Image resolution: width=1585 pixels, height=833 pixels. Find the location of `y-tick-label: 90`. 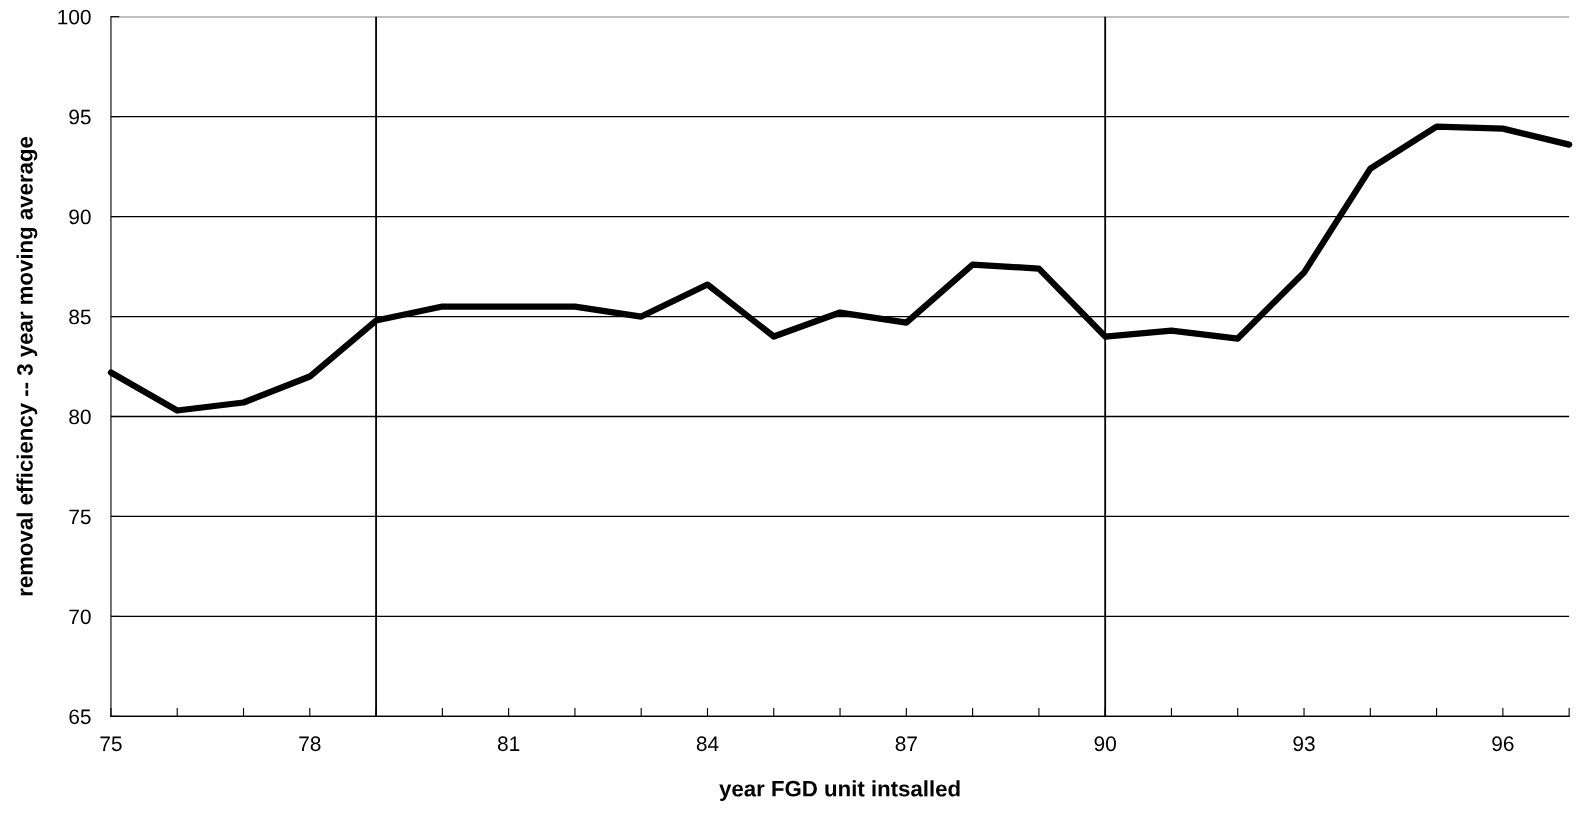

y-tick-label: 90 is located at coordinates (80, 217).